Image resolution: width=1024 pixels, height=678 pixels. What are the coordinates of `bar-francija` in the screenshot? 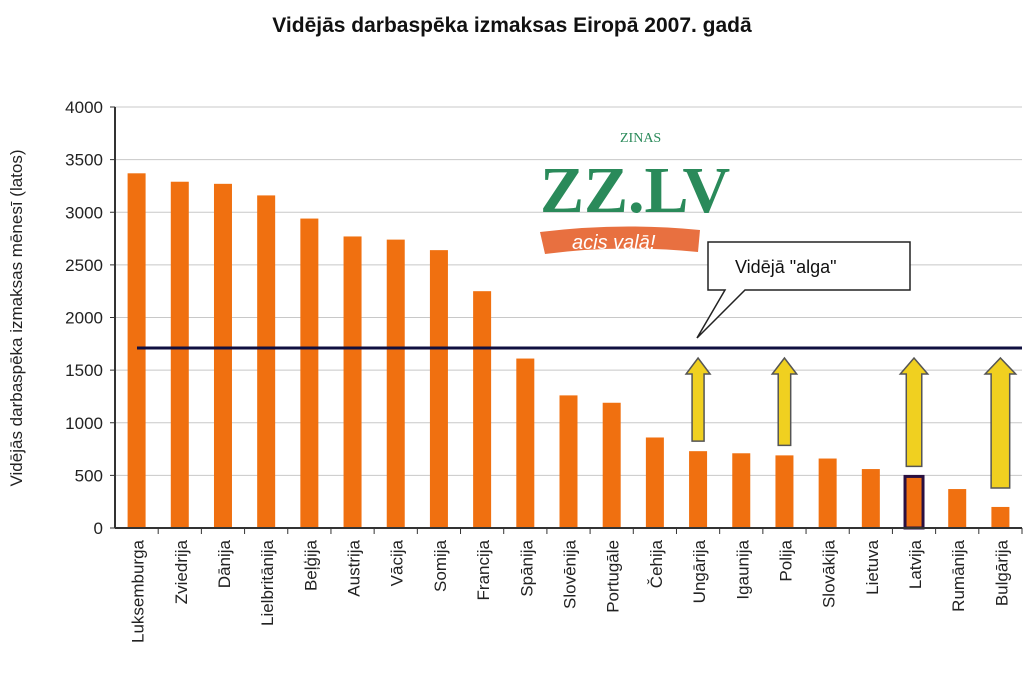 It's located at (482, 409).